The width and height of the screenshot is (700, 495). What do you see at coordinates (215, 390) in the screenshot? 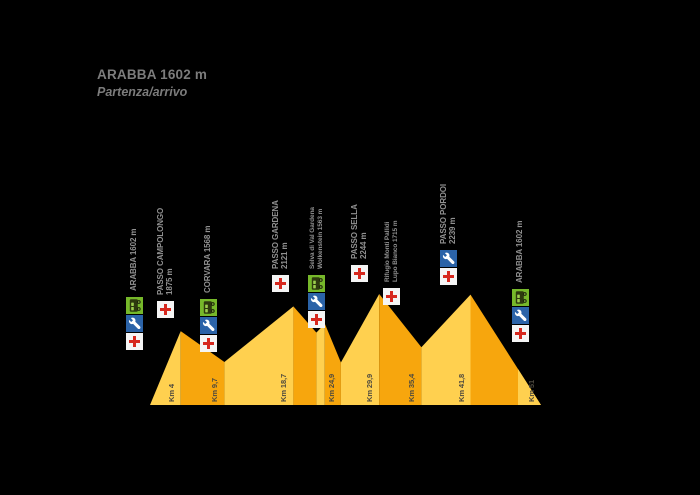
I see `km-marker-1: Km 9,7` at bounding box center [215, 390].